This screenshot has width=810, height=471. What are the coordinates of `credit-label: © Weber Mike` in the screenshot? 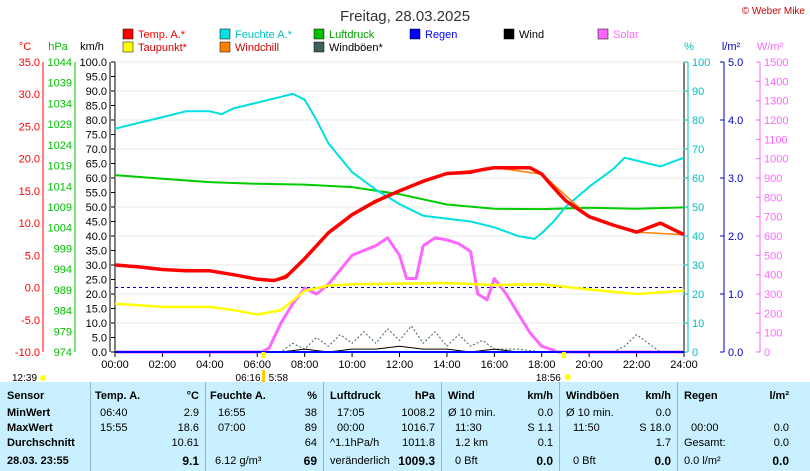 It's located at (774, 11).